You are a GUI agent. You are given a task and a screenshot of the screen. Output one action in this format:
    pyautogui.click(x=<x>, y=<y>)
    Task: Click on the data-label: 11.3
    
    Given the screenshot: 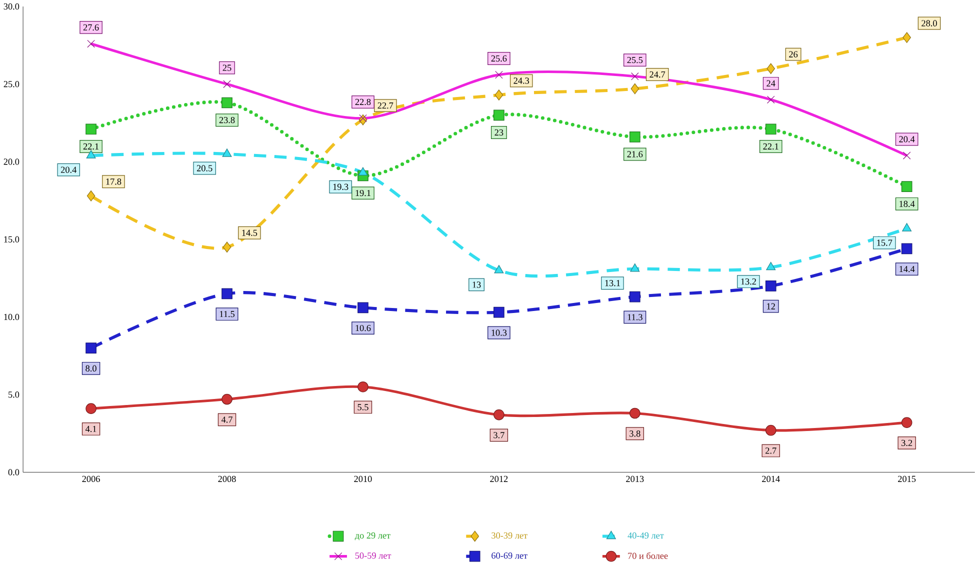 What is the action you would take?
    pyautogui.click(x=635, y=317)
    